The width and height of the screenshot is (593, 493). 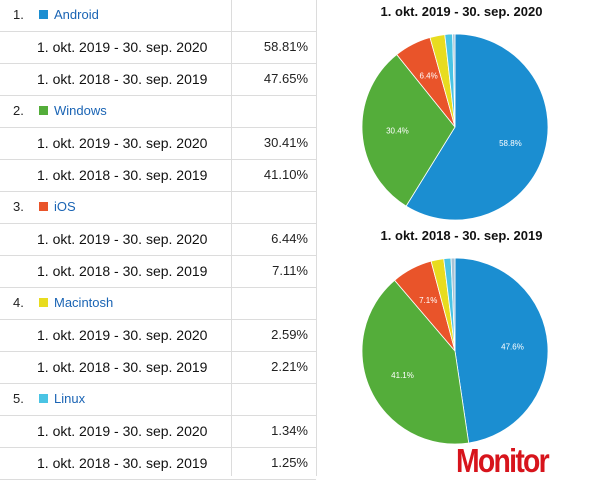 I want to click on os-rank: 2., so click(x=18, y=110).